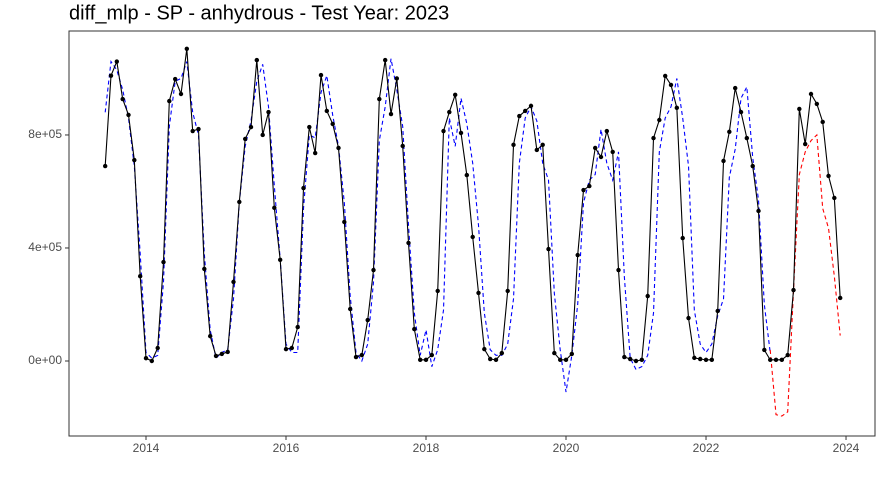 The image size is (880, 480). Describe the element at coordinates (805, 275) in the screenshot. I see `series-line` at that location.